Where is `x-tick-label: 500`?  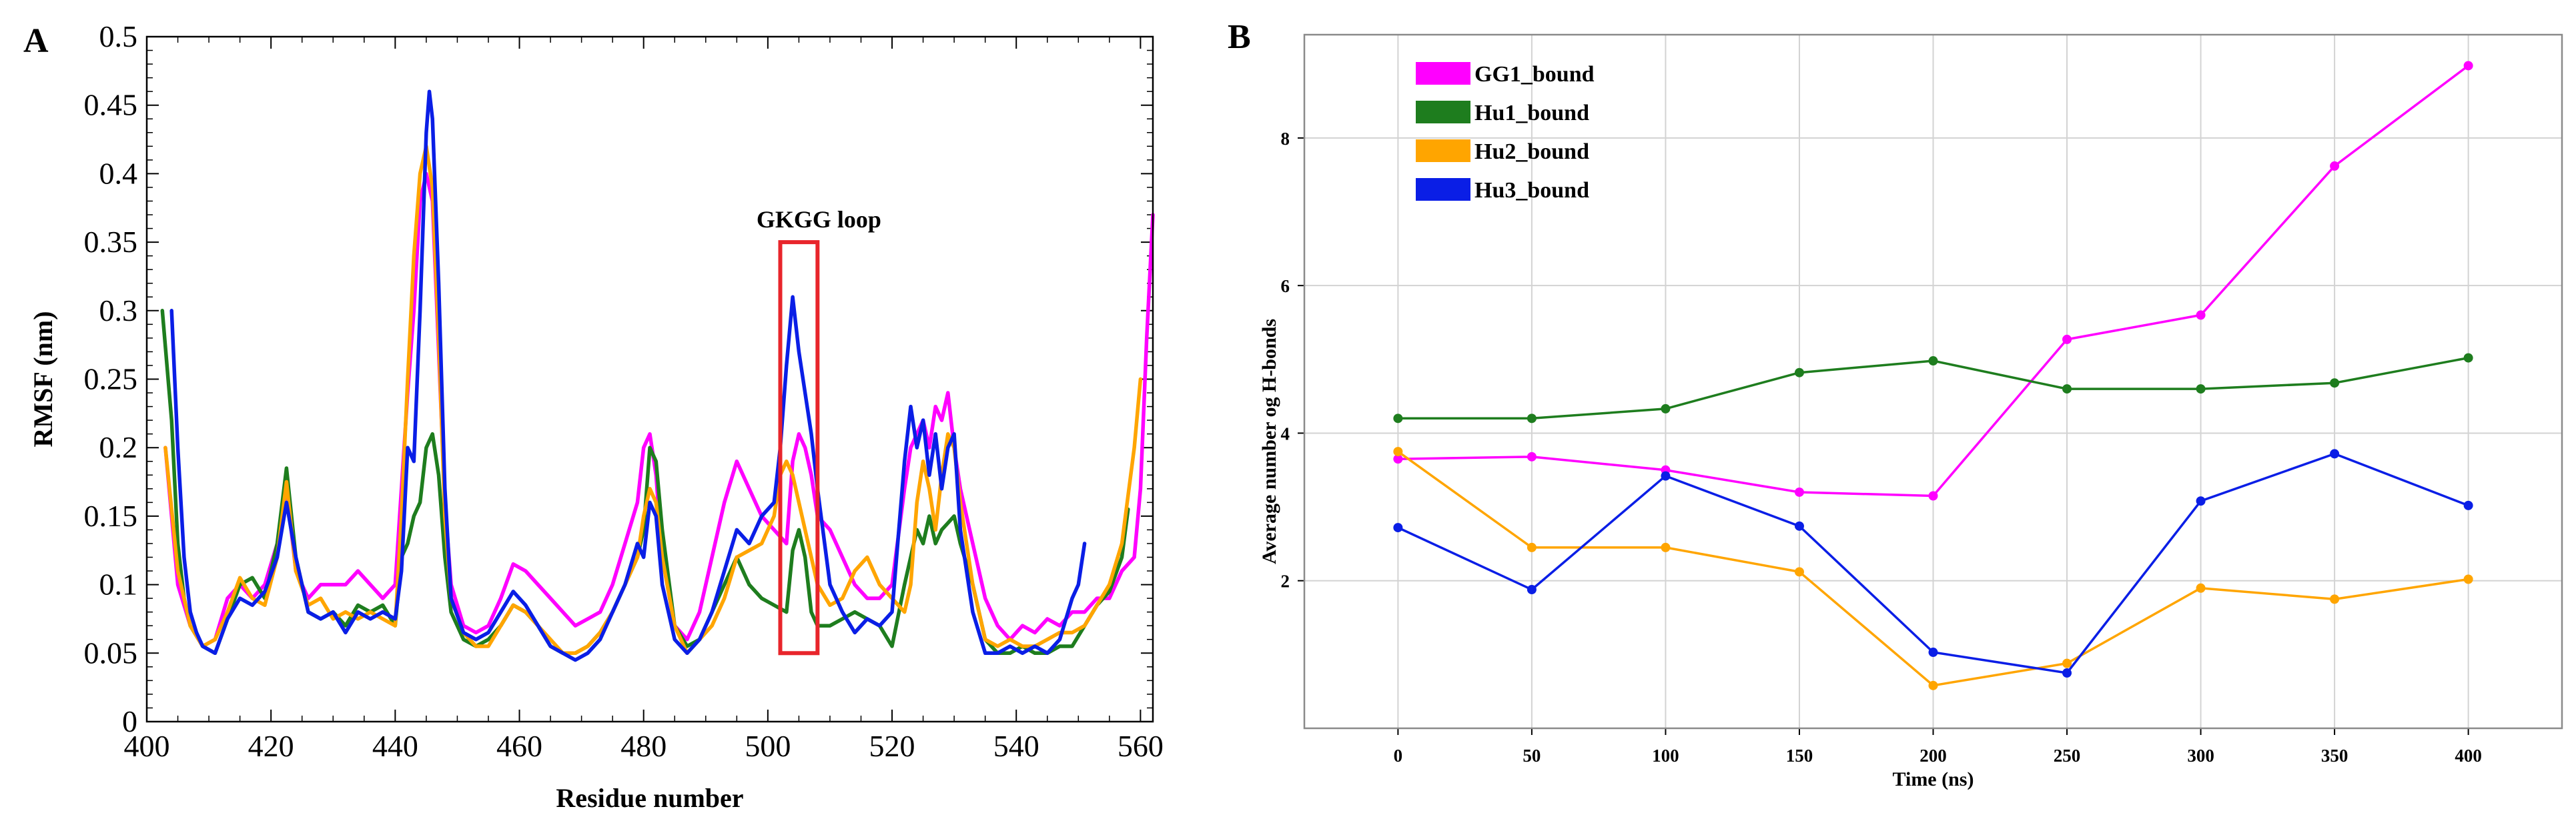 x-tick-label: 500 is located at coordinates (768, 746).